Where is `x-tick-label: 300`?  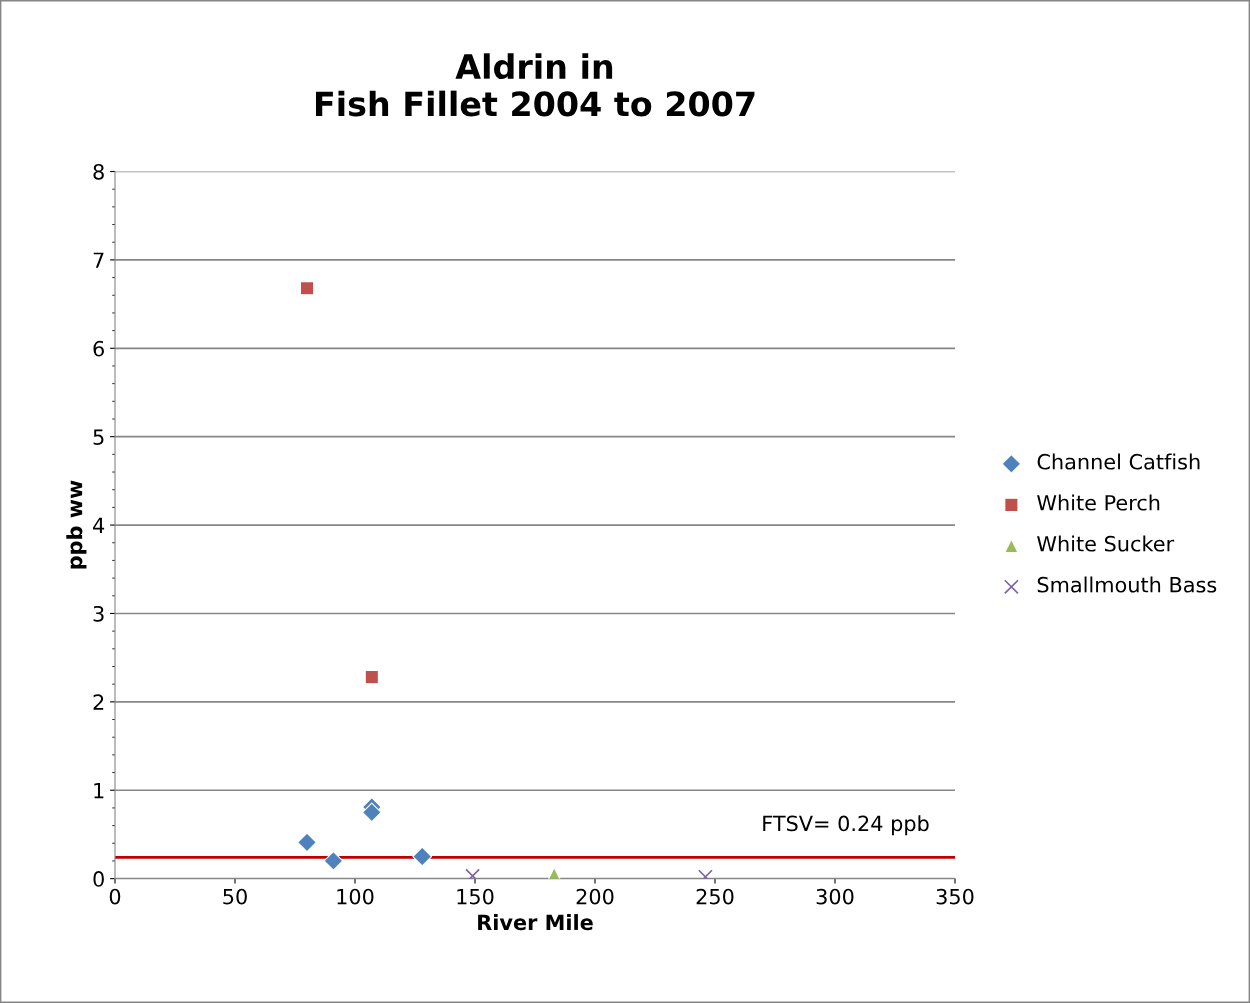 x-tick-label: 300 is located at coordinates (835, 896).